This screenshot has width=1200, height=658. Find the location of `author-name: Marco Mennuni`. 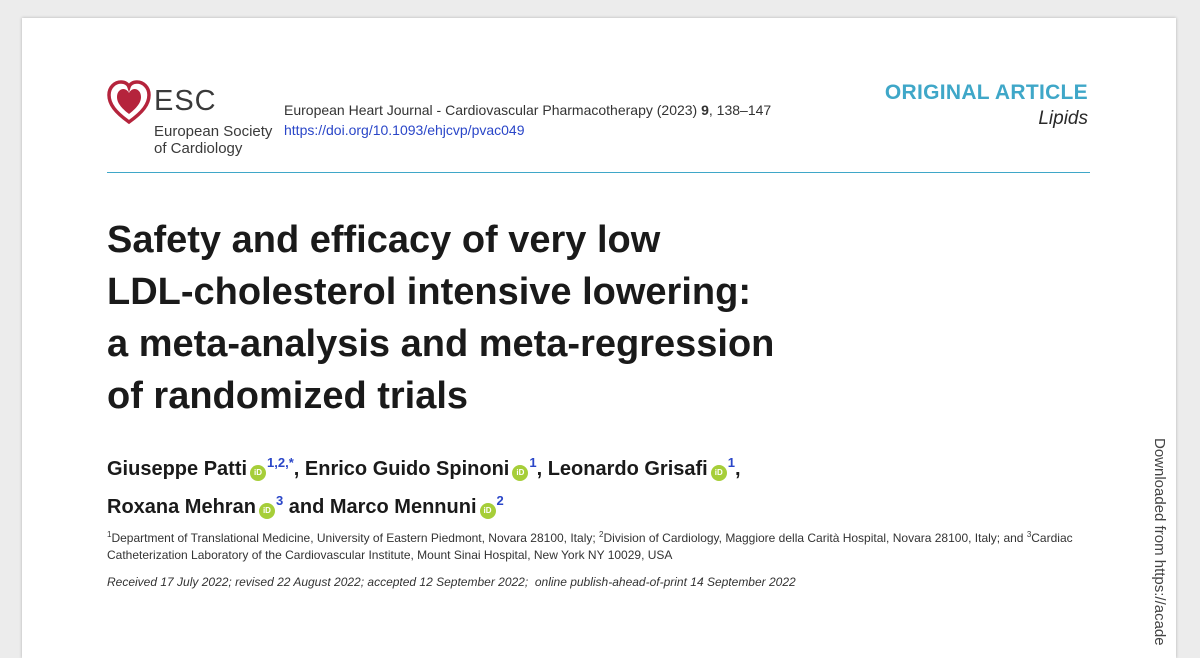

author-name: Marco Mennuni is located at coordinates (403, 507).